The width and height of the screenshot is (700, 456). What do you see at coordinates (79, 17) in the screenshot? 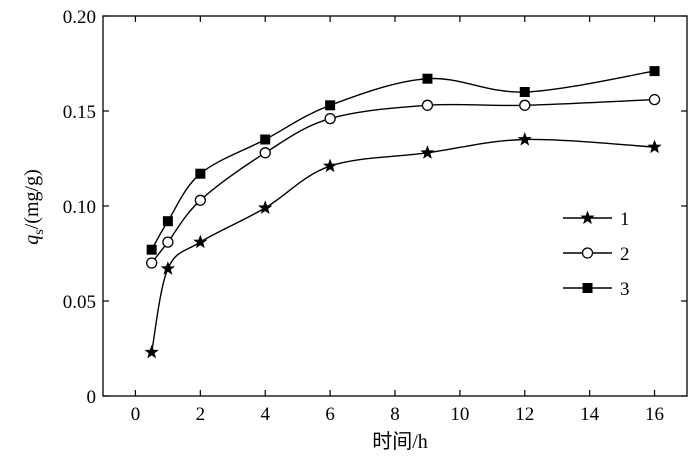
I see `y-tick-label: 0.20` at bounding box center [79, 17].